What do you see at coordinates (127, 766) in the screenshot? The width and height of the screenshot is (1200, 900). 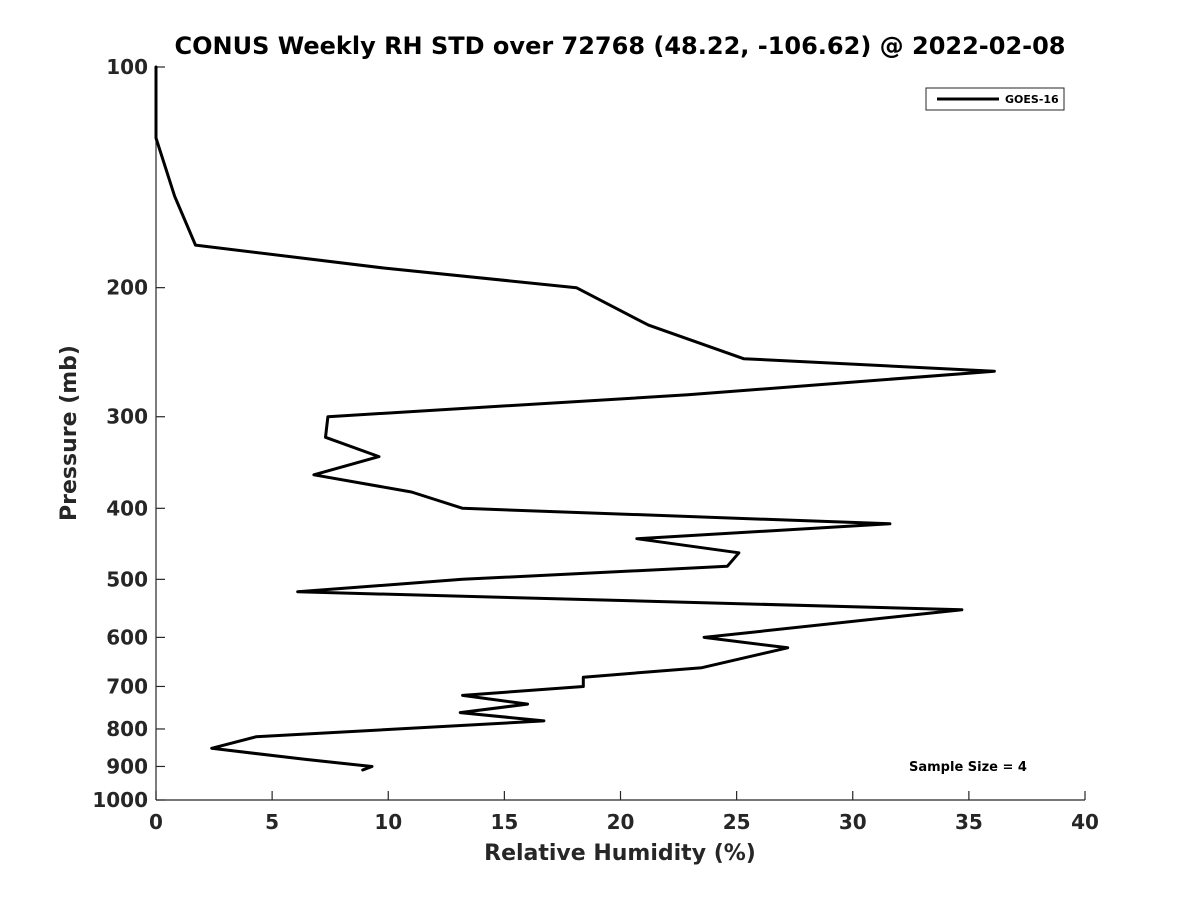 I see `y-tick-label: 900` at bounding box center [127, 766].